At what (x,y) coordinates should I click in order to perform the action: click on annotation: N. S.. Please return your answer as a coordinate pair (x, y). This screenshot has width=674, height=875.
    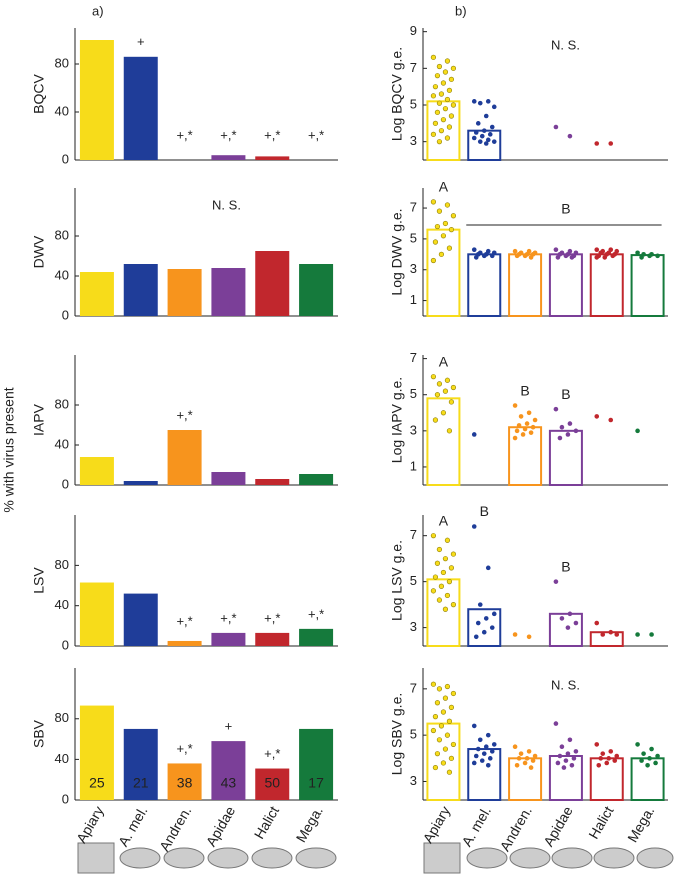
    Looking at the image, I should click on (226, 204).